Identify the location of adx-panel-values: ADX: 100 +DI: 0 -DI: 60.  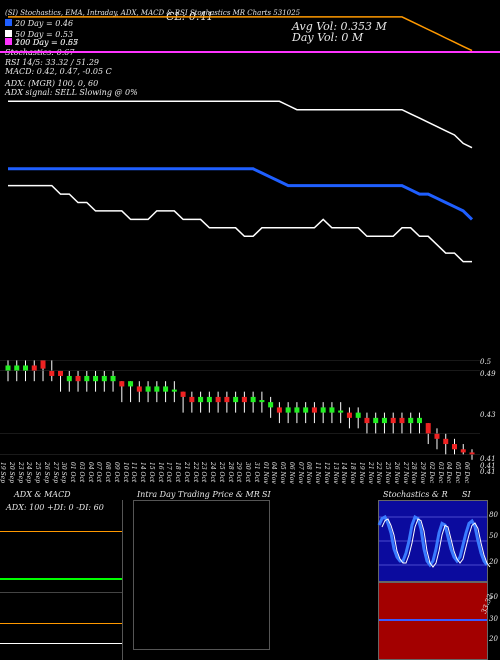
(55, 507).